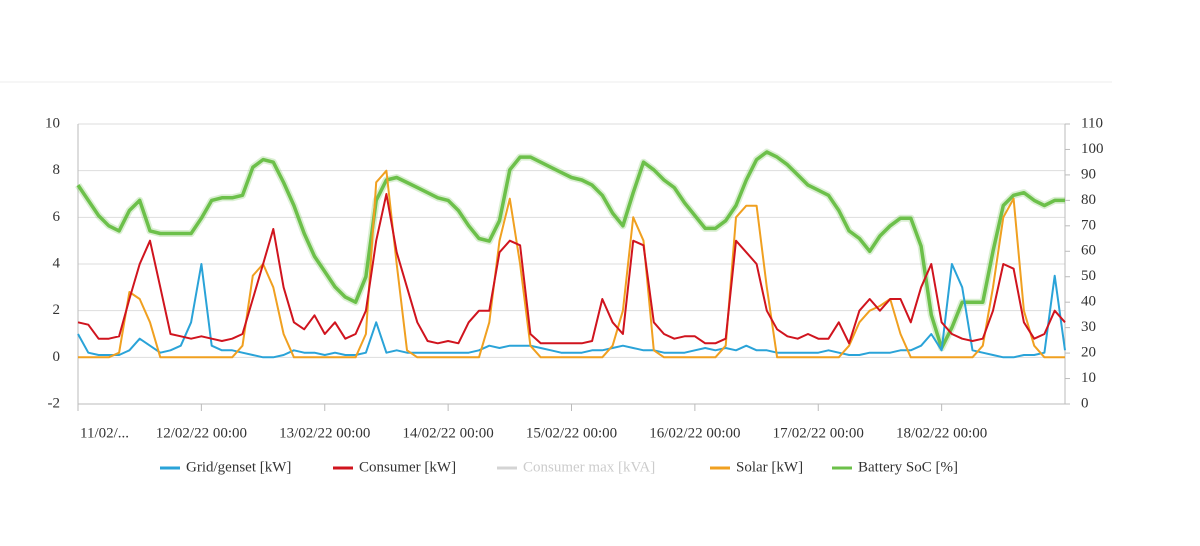  Describe the element at coordinates (589, 467) in the screenshot. I see `legend-label: Consumer max [kVA]` at that location.